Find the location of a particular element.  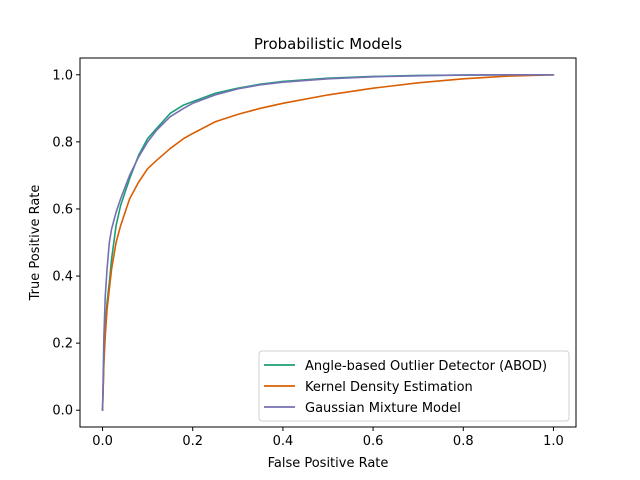

legend-label-2: Kernel Density Estimation is located at coordinates (389, 387).